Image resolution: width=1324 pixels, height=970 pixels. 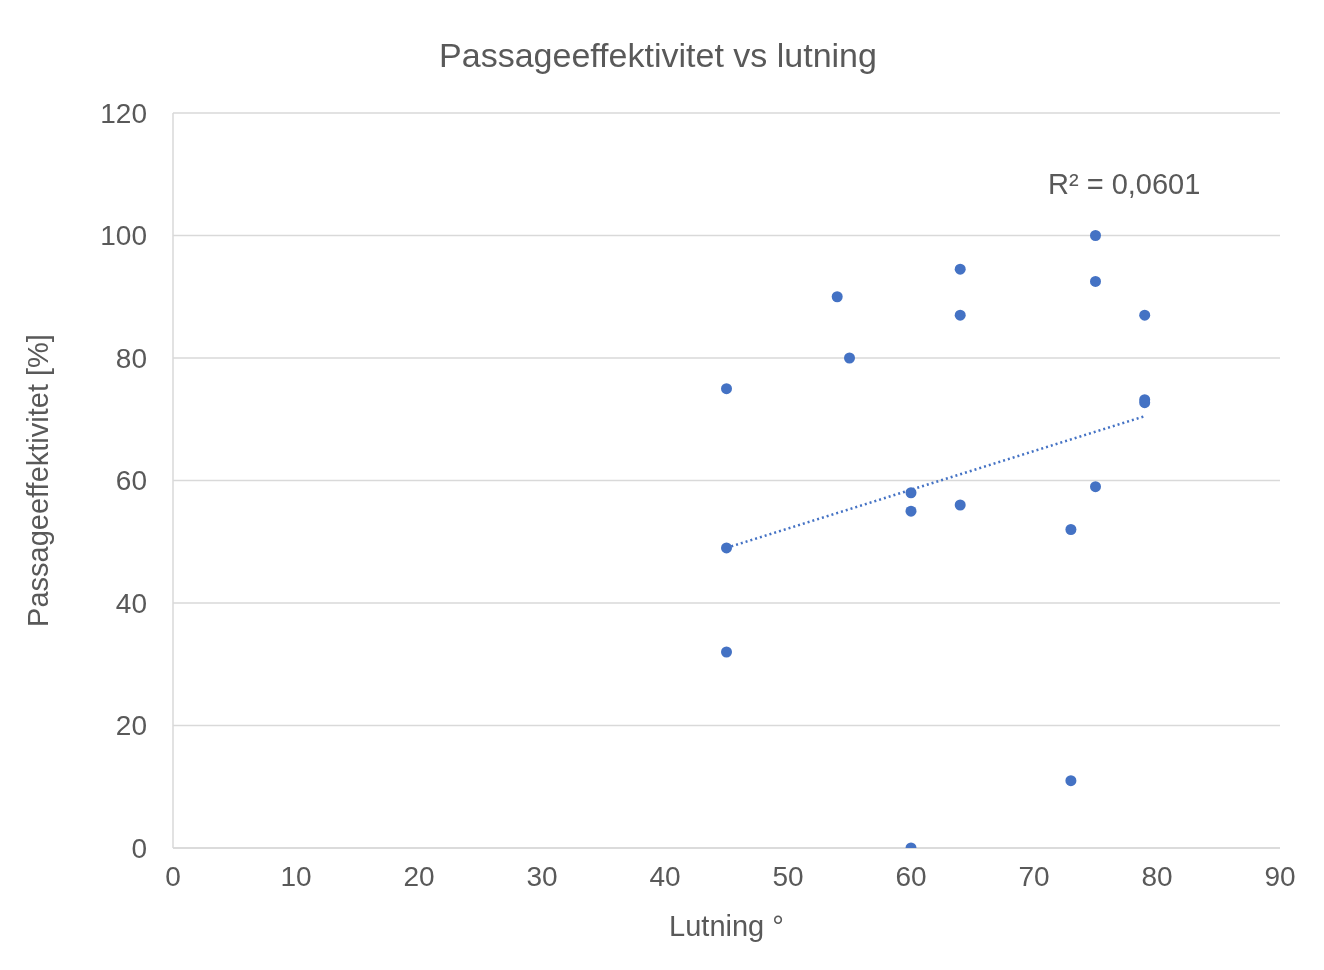 What do you see at coordinates (788, 876) in the screenshot?
I see `x-tick-label: 50` at bounding box center [788, 876].